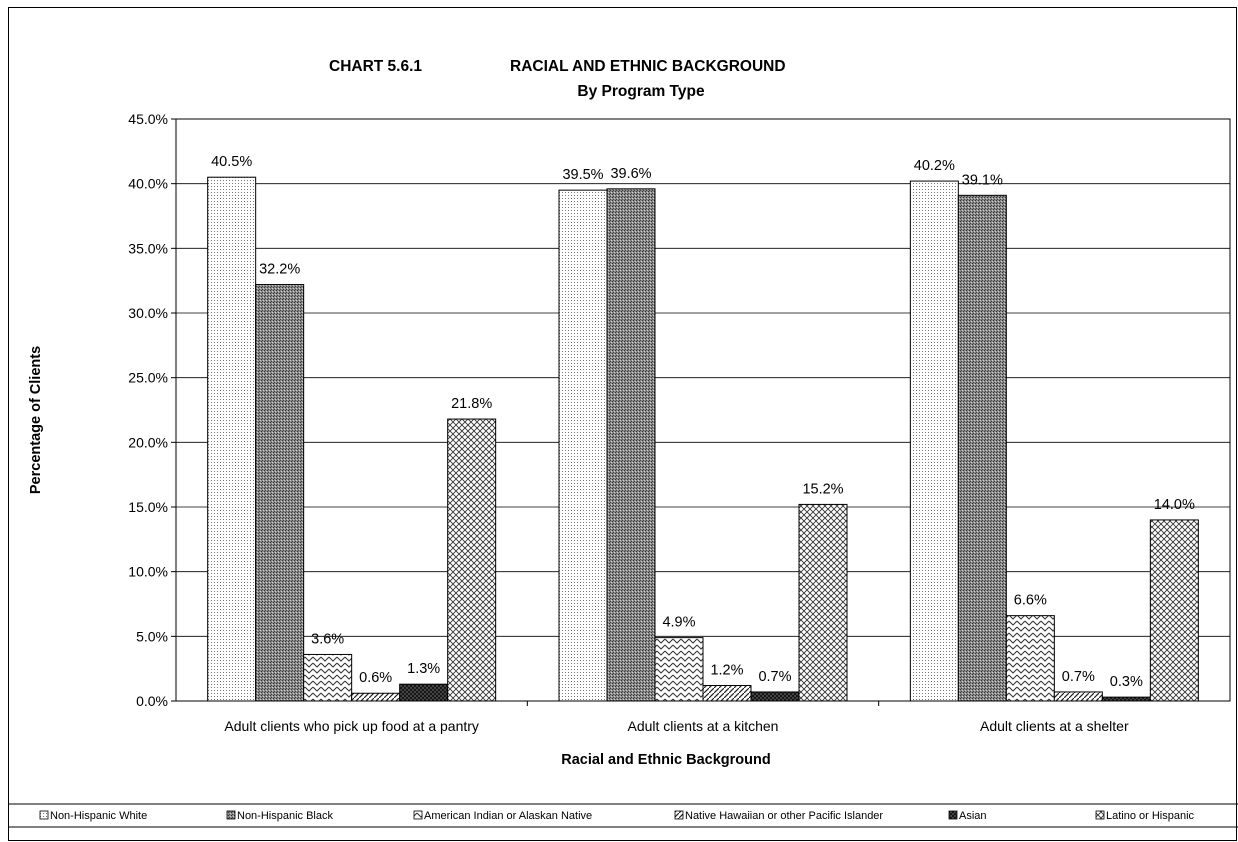 Image resolution: width=1238 pixels, height=842 pixels. I want to click on y-tick-label: 20.0%, so click(148, 442).